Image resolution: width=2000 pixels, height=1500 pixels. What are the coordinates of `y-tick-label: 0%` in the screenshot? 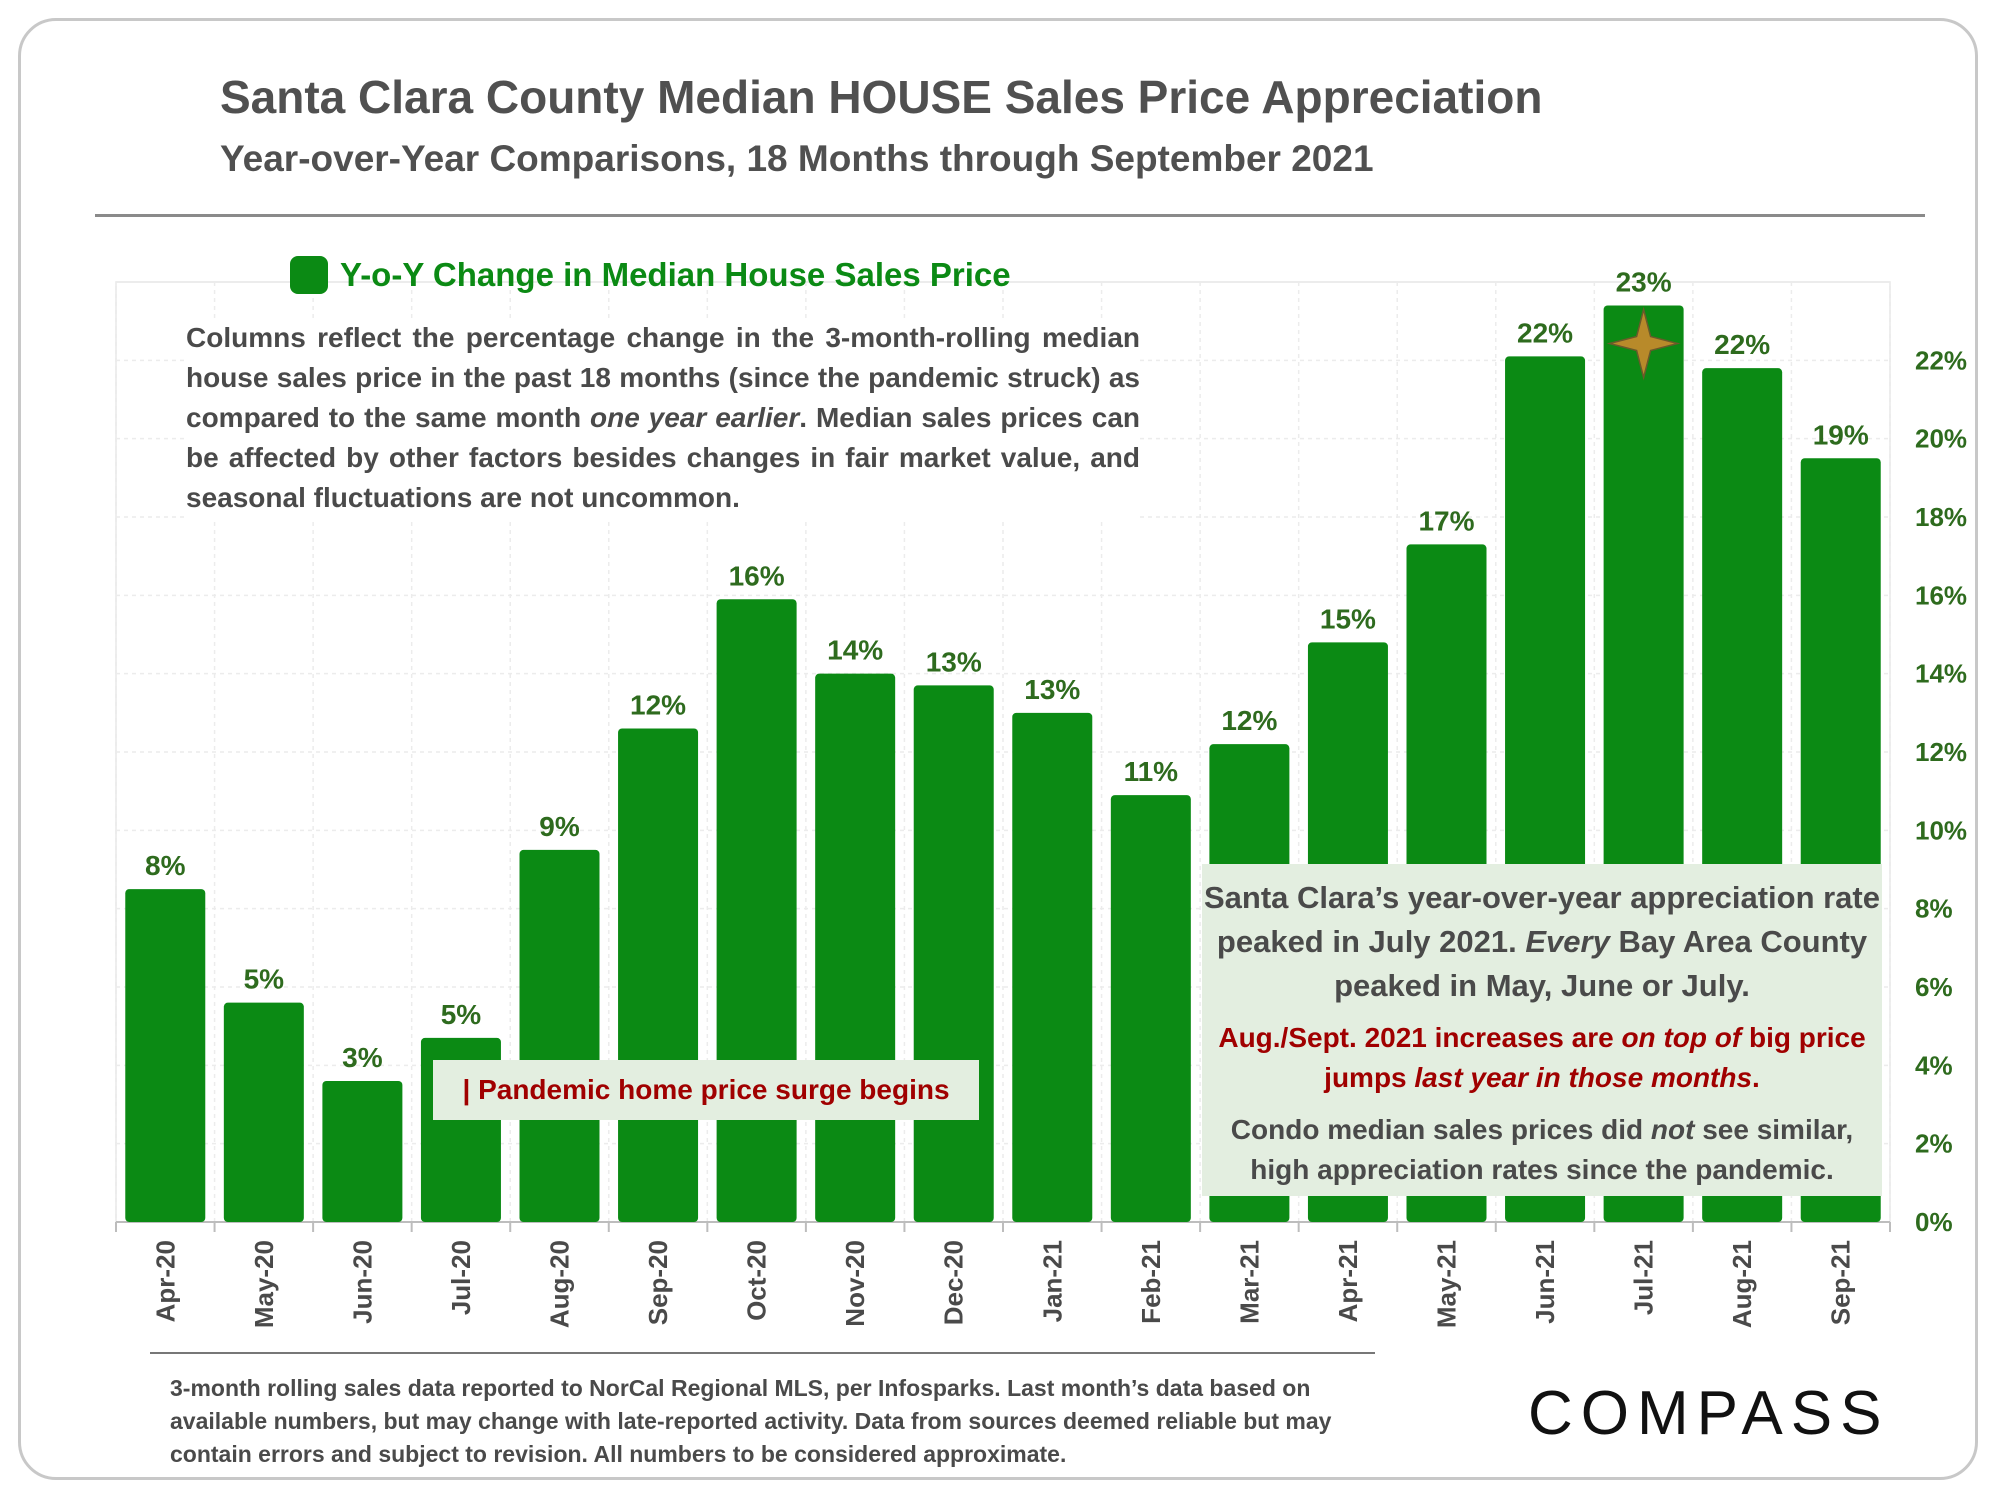 It's located at (1934, 1222).